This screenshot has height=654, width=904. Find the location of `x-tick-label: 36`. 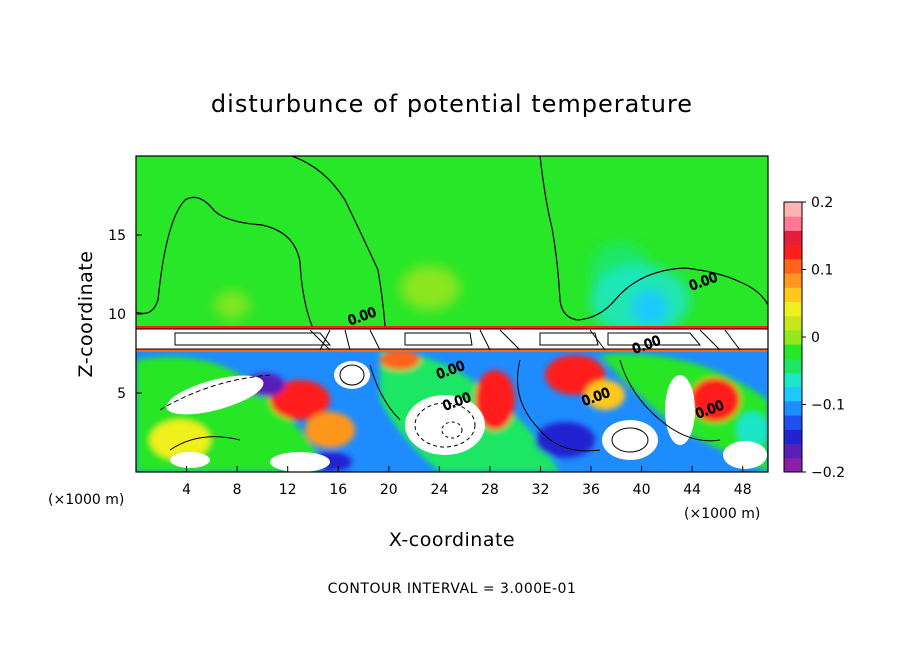

x-tick-label: 36 is located at coordinates (591, 490).